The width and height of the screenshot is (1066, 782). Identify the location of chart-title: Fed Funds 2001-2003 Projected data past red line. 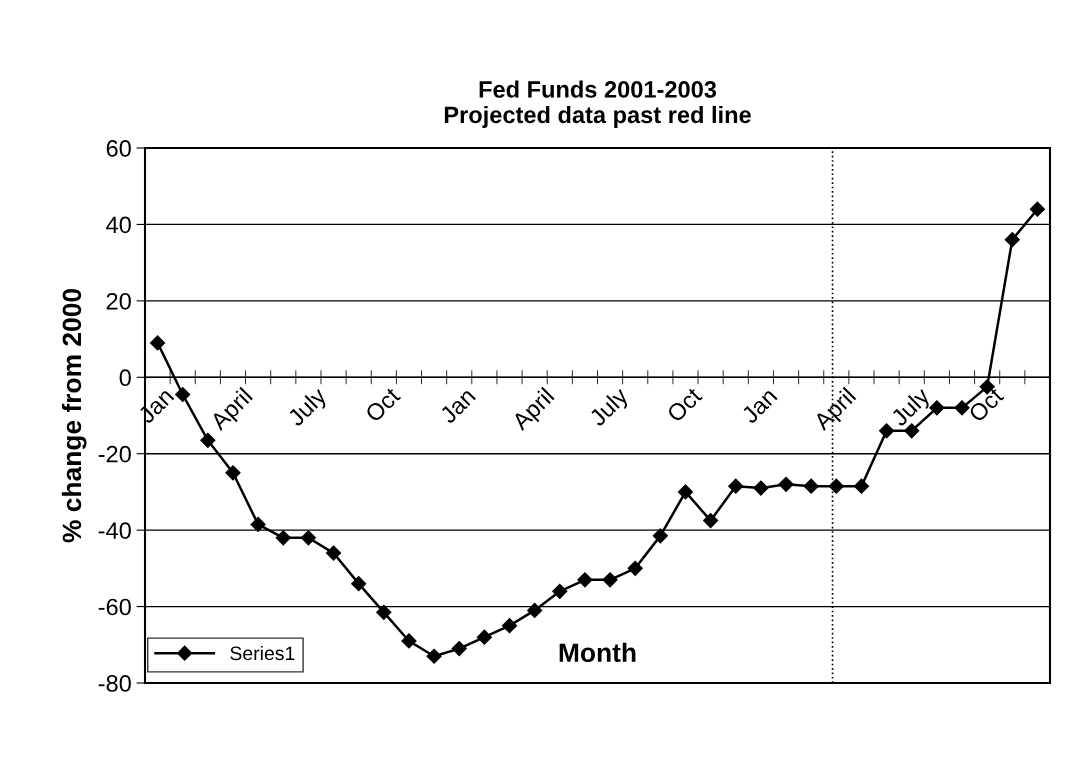
(597, 104).